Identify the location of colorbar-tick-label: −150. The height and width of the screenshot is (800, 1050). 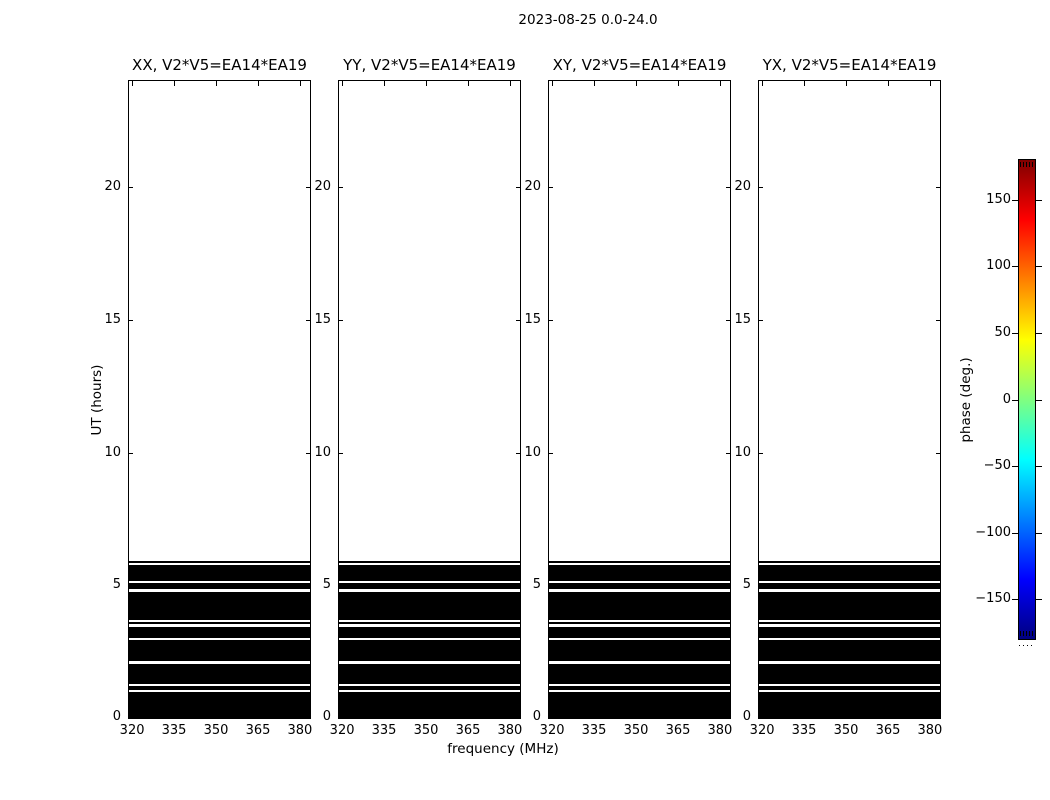
(993, 599).